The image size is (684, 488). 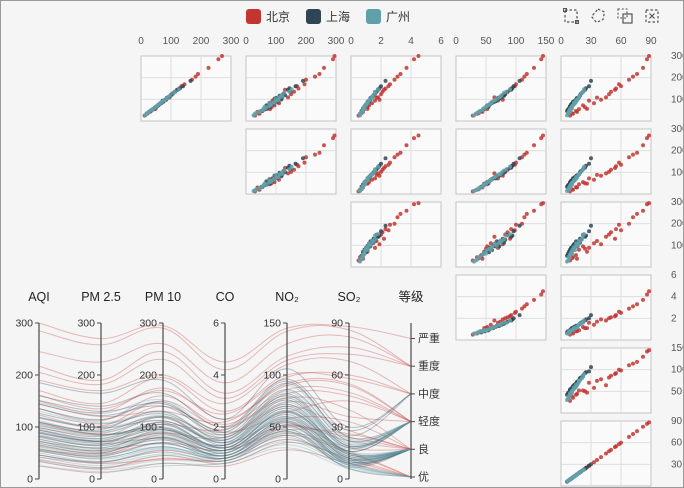 What do you see at coordinates (314, 16) in the screenshot?
I see `legend-swatch-shanghai-icon` at bounding box center [314, 16].